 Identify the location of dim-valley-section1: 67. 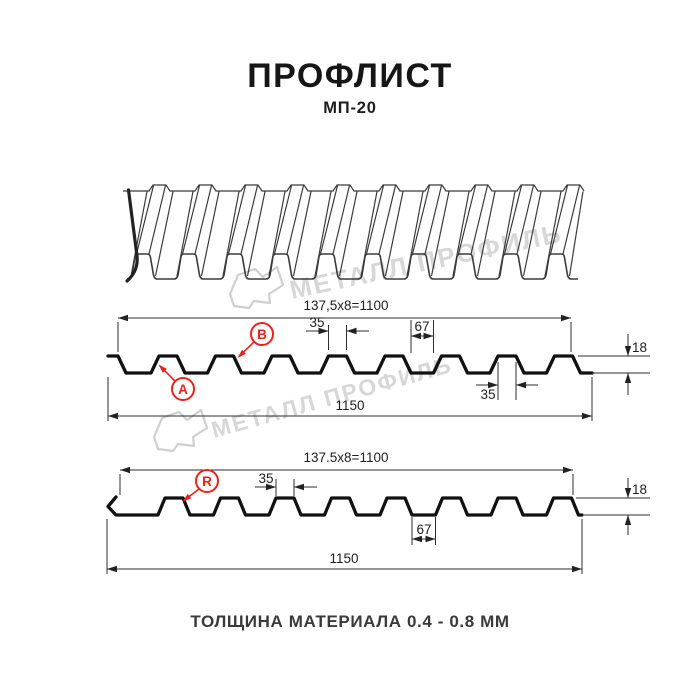
(421, 326).